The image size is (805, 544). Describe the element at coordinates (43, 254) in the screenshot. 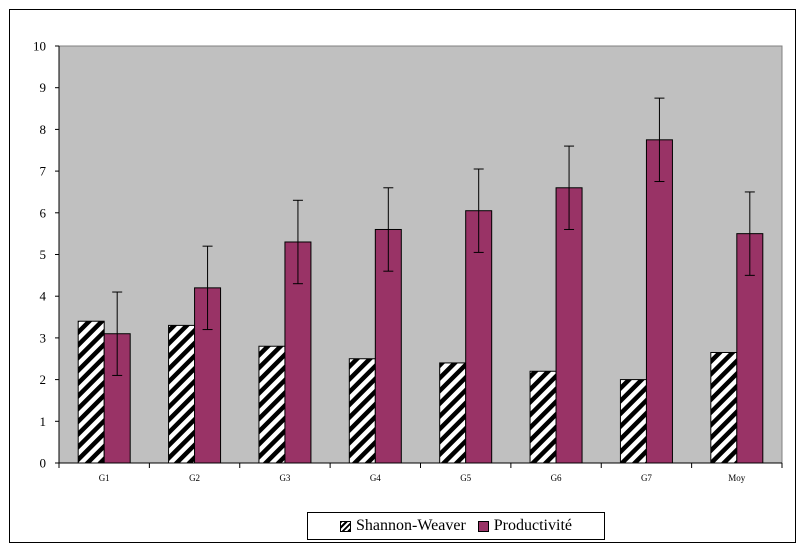

I see `y-tick-label: 5` at that location.